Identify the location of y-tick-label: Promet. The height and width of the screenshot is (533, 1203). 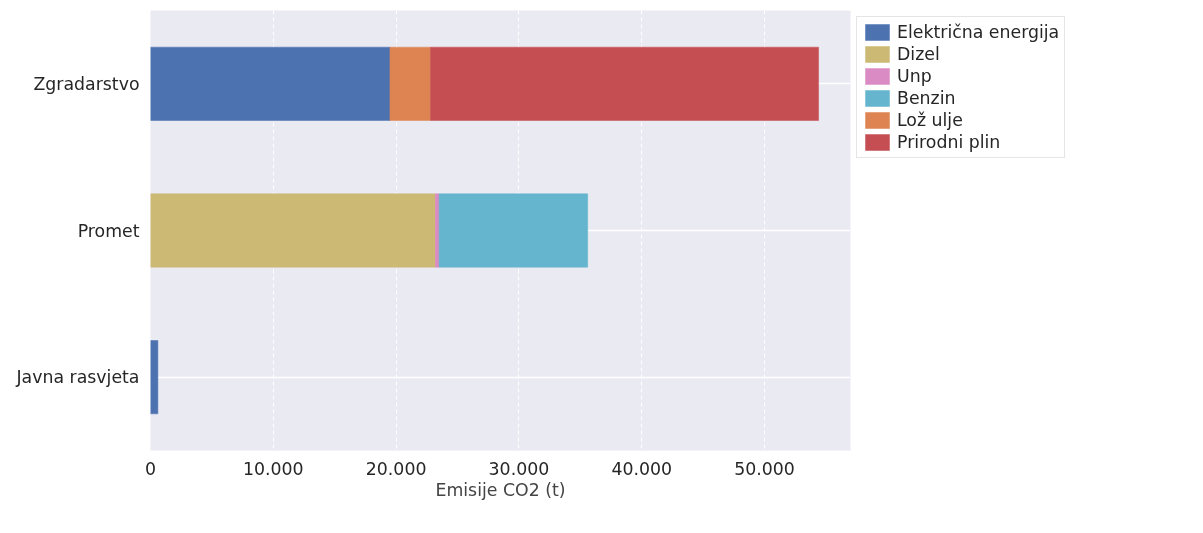
(108, 230).